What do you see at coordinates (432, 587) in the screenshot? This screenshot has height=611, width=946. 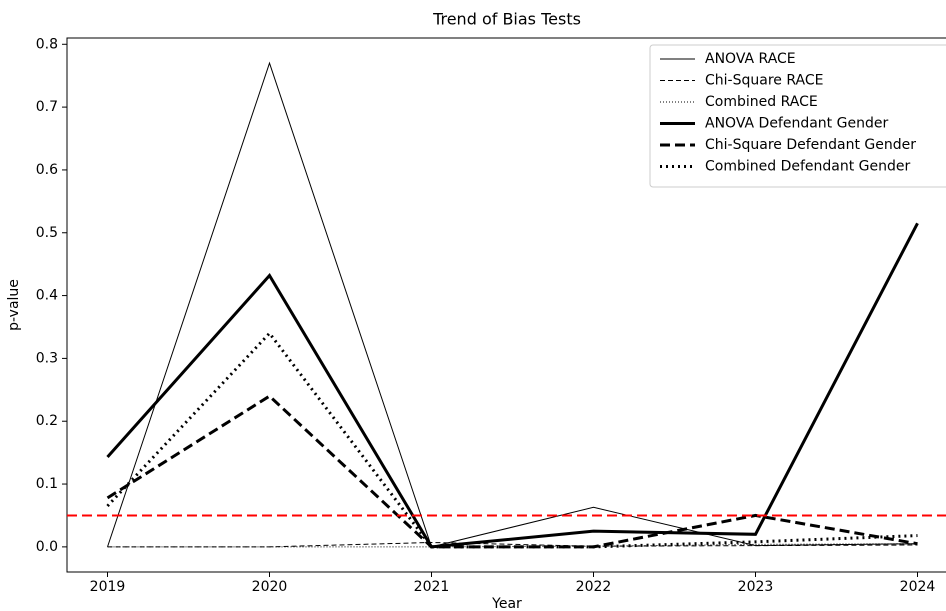 I see `x-tick-label: 2021` at bounding box center [432, 587].